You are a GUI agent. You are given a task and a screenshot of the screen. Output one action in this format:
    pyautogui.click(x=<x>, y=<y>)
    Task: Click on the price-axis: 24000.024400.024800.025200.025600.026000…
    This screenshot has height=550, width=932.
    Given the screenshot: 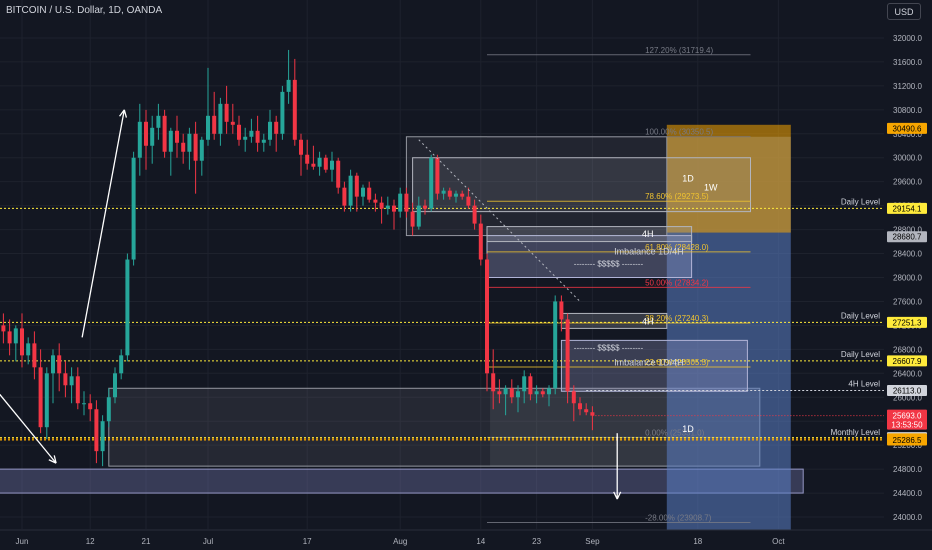 What is the action you would take?
    pyautogui.click(x=908, y=275)
    